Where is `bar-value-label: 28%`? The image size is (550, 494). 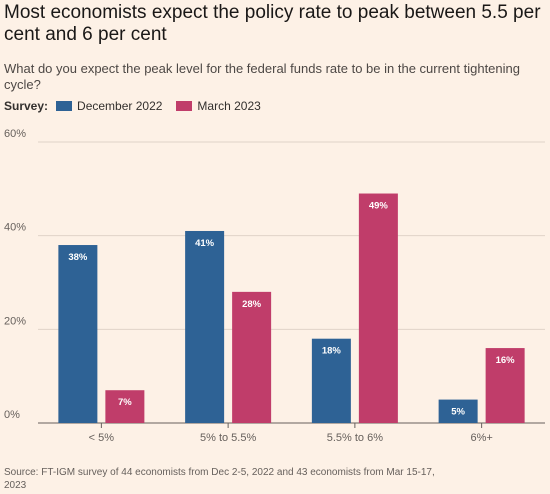
bar-value-label: 28% is located at coordinates (252, 304).